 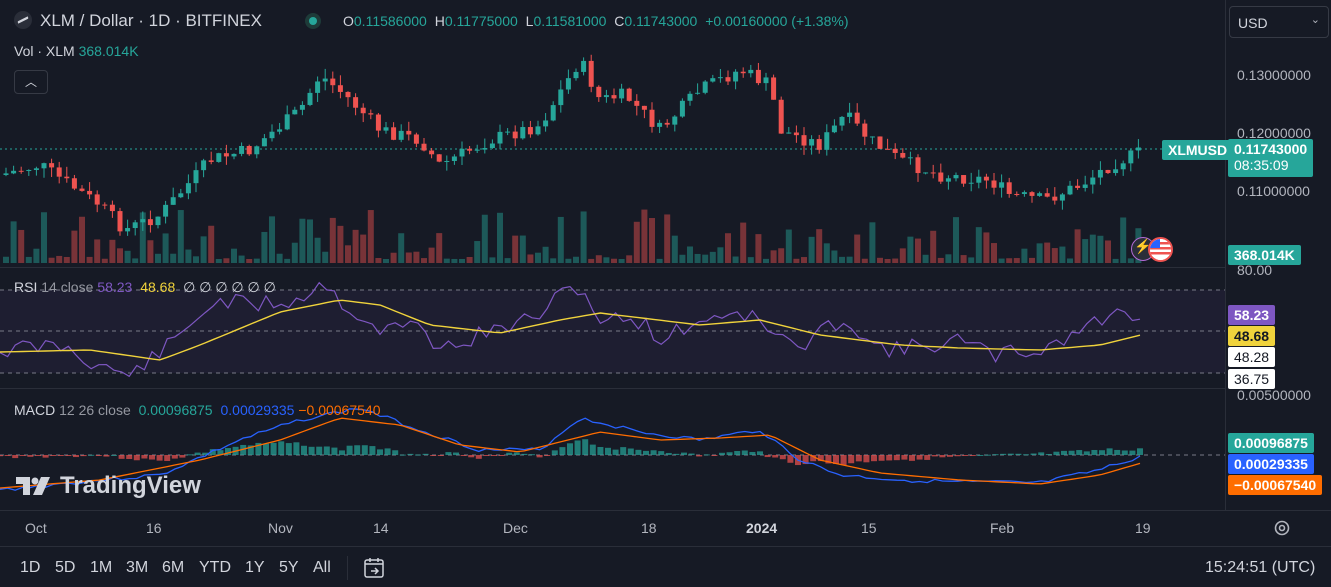 I want to click on us-flag-icon, so click(x=1160, y=249).